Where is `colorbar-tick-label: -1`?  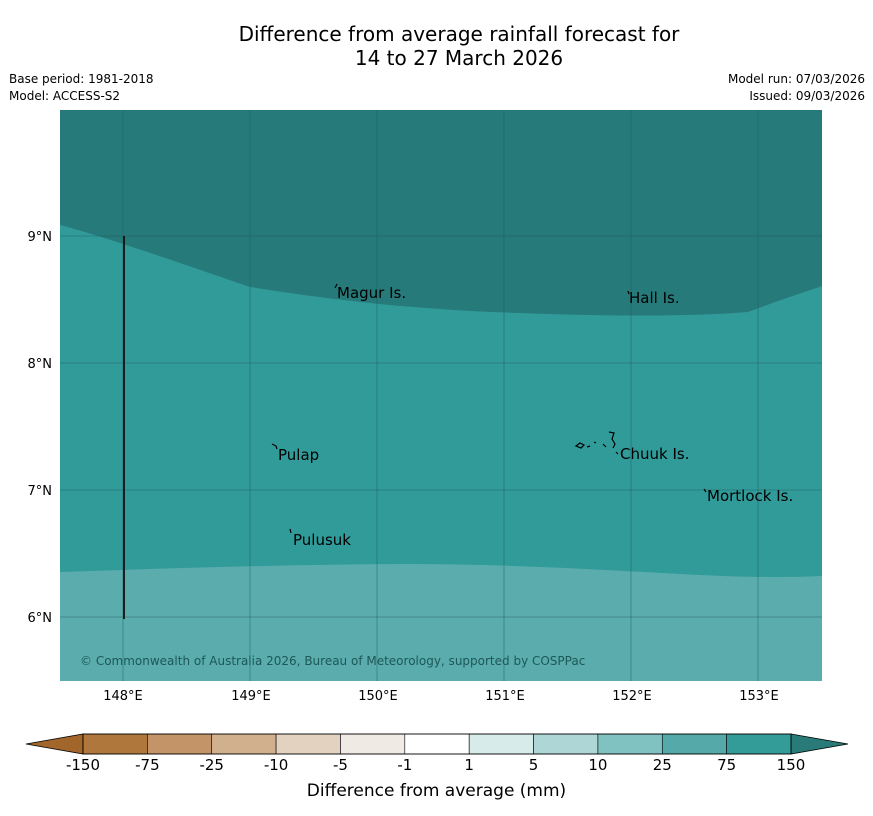
colorbar-tick-label: -1 is located at coordinates (405, 765).